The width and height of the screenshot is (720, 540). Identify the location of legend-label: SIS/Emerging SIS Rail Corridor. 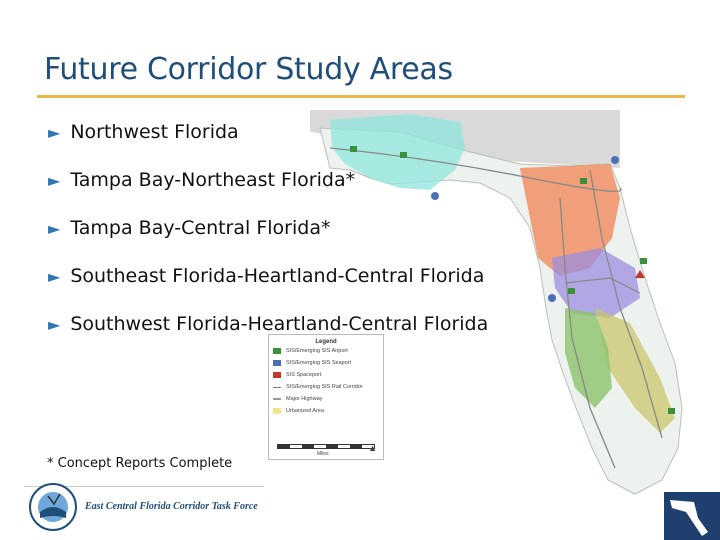
(324, 387).